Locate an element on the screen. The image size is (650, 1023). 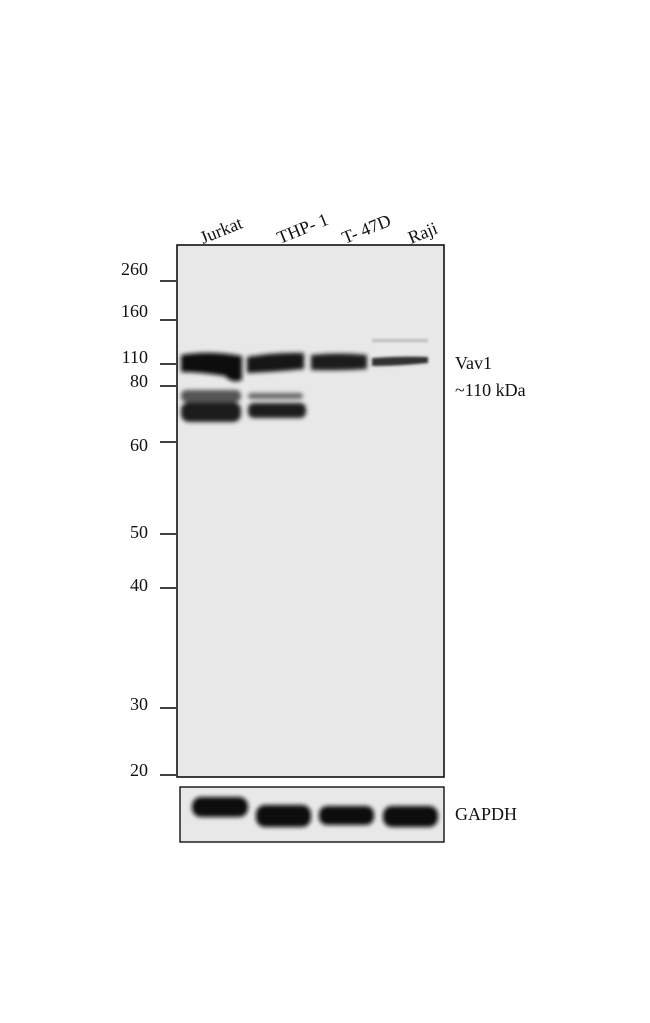
target-name: Vav1 is located at coordinates (473, 363).